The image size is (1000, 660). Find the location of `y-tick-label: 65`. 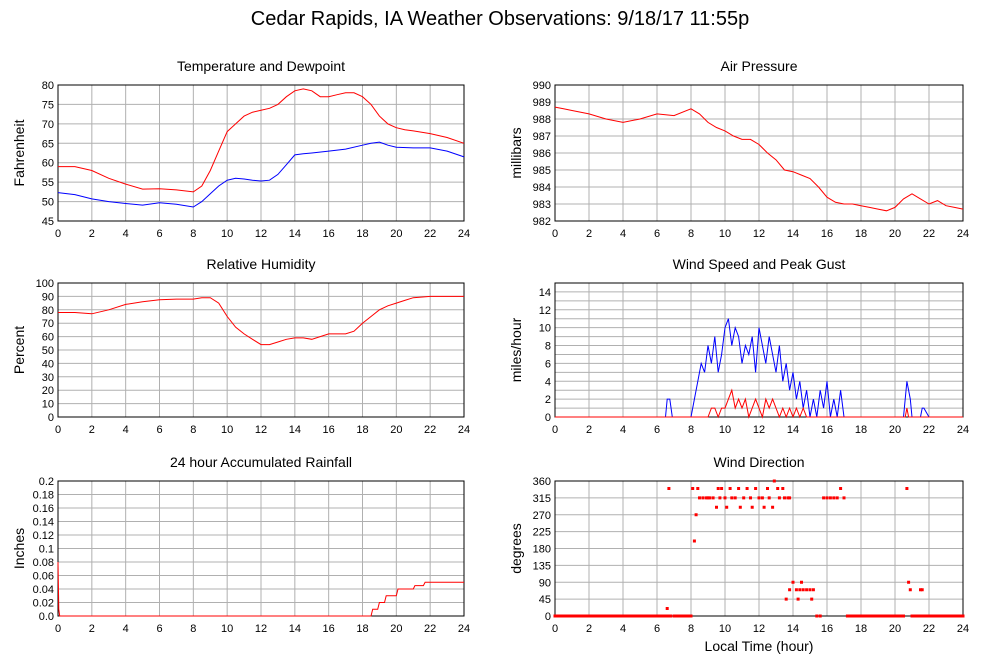

y-tick-label: 65 is located at coordinates (48, 144).